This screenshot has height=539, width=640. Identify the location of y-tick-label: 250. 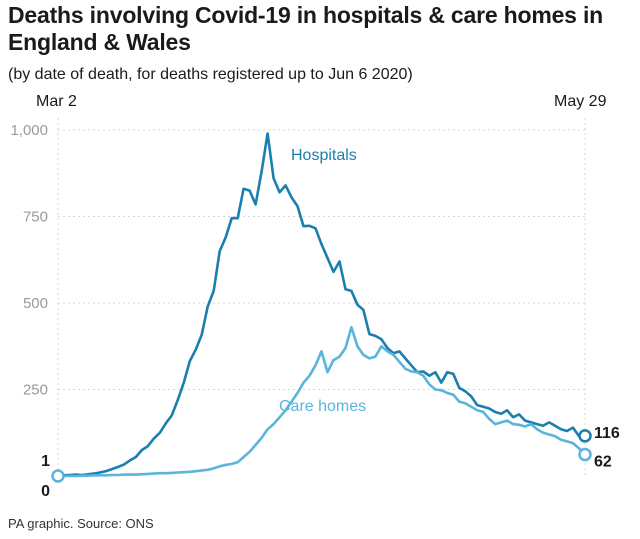
(35, 390).